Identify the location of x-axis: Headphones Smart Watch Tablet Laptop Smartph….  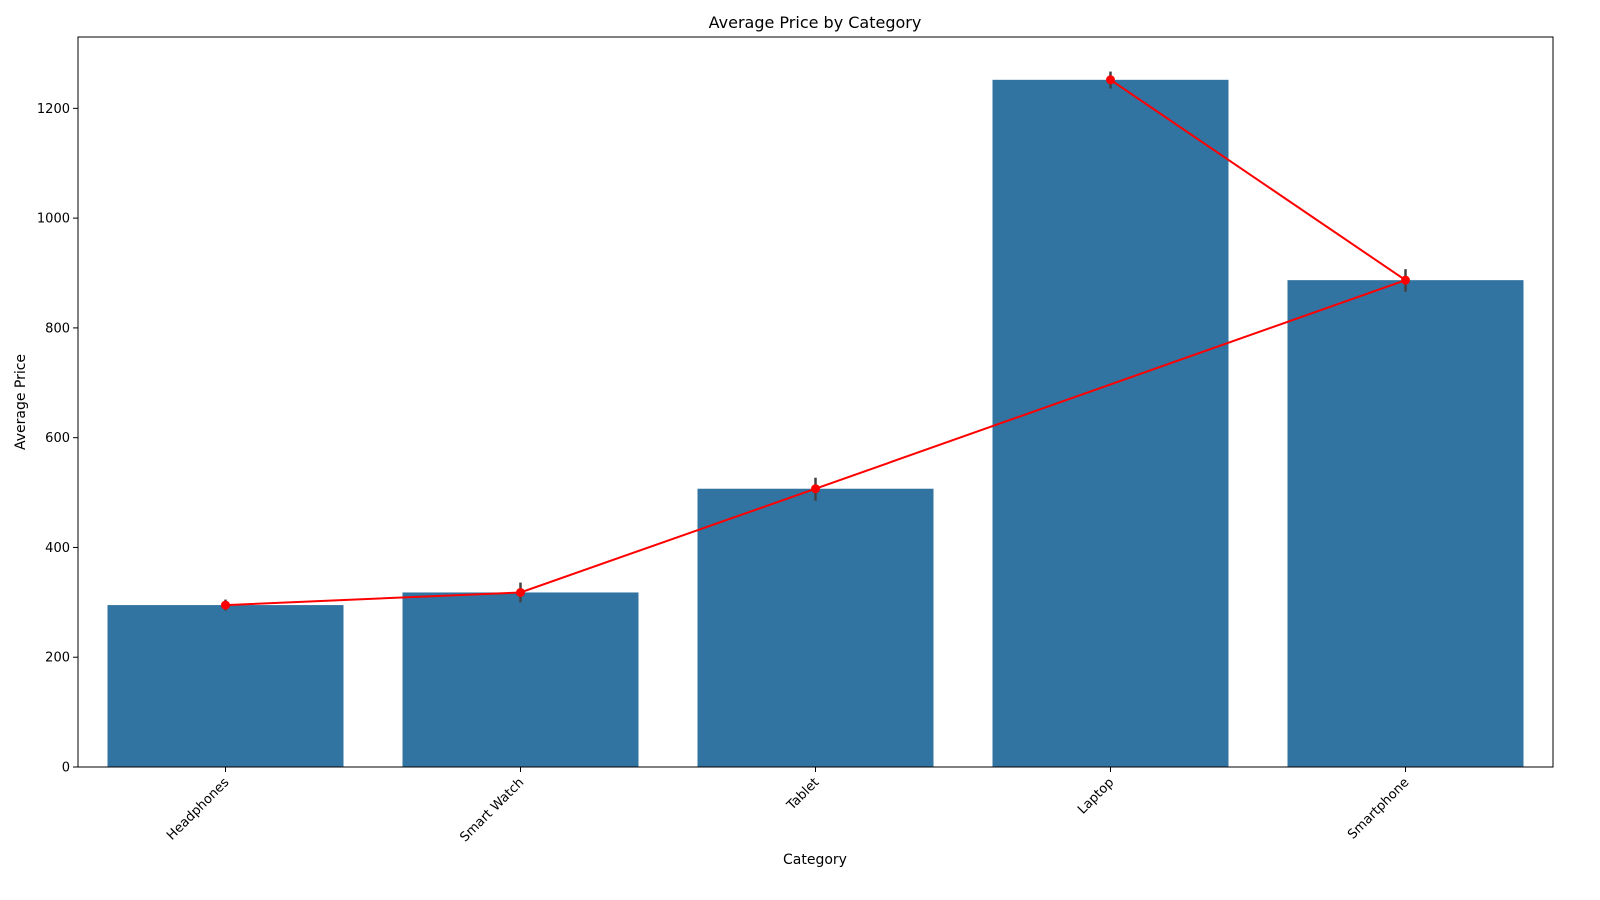
(788, 806).